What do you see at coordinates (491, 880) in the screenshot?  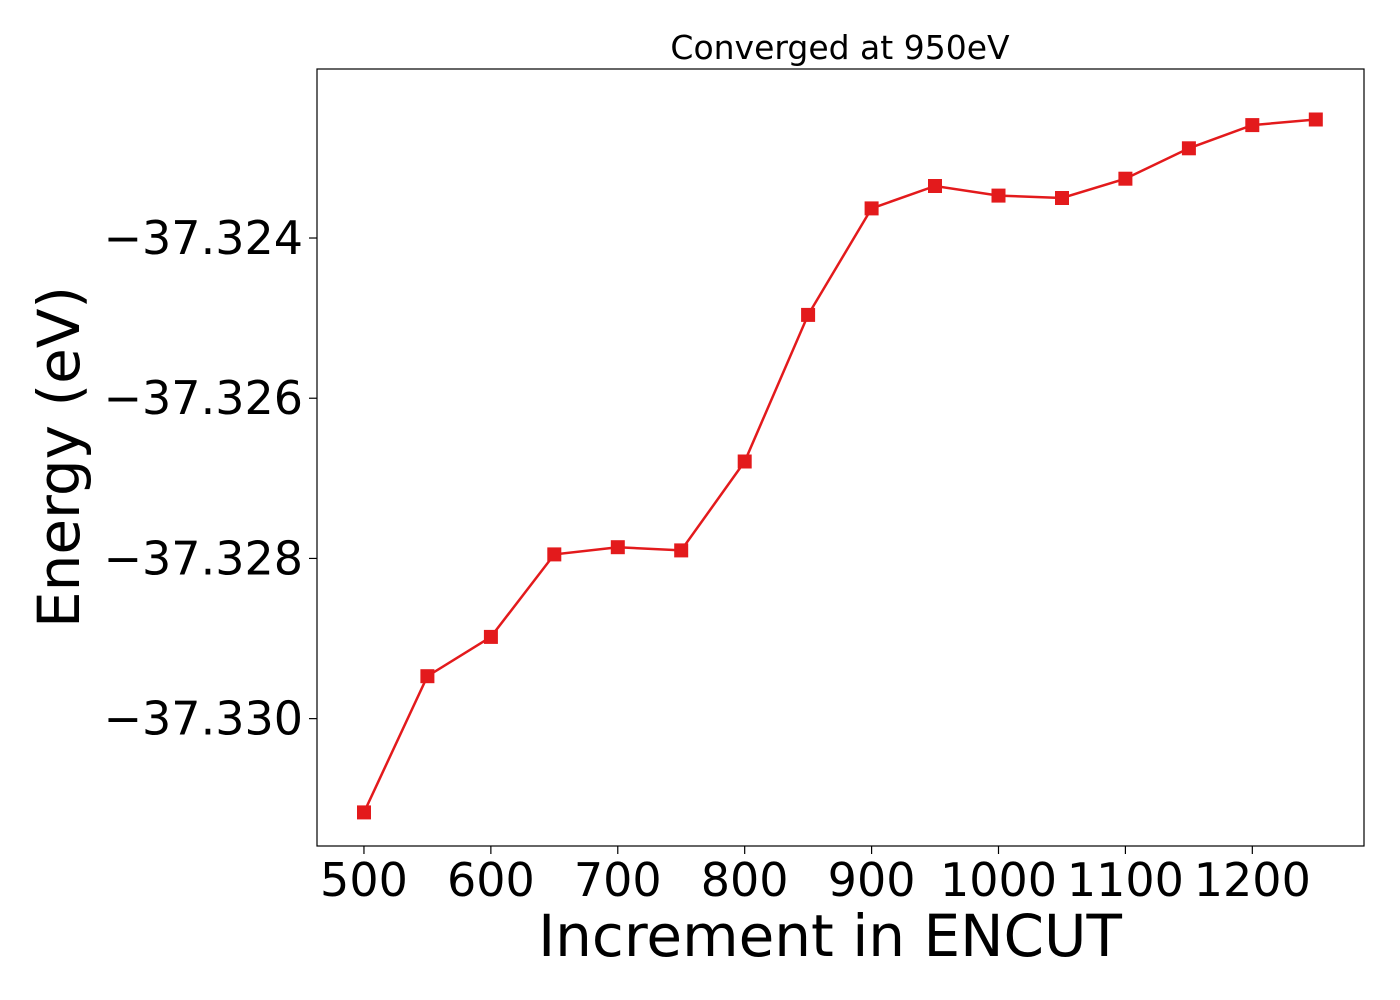 I see `x-tick-label: 600` at bounding box center [491, 880].